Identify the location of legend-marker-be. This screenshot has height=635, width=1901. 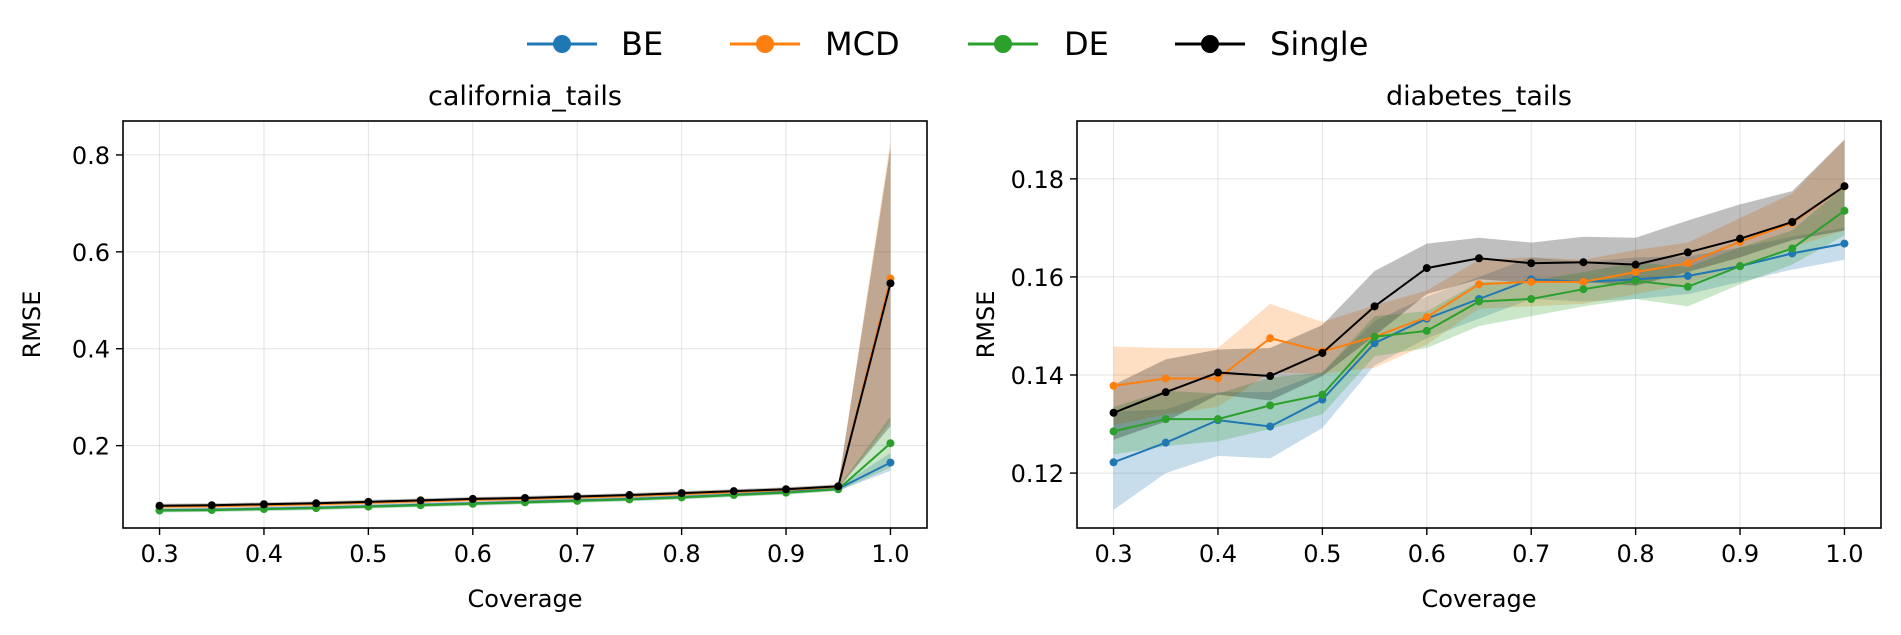
(562, 44).